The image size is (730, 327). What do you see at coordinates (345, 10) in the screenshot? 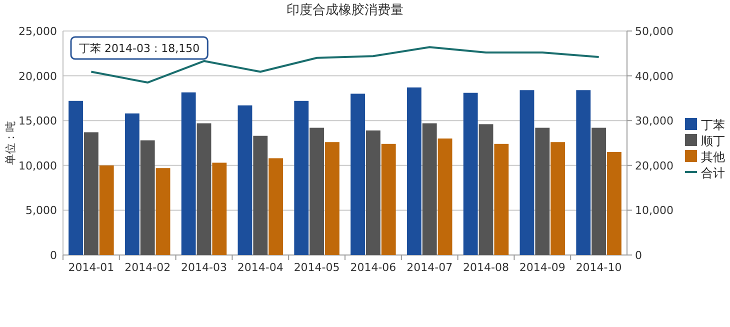
I see `chart-title: 印度合成橡胶消费量` at bounding box center [345, 10].